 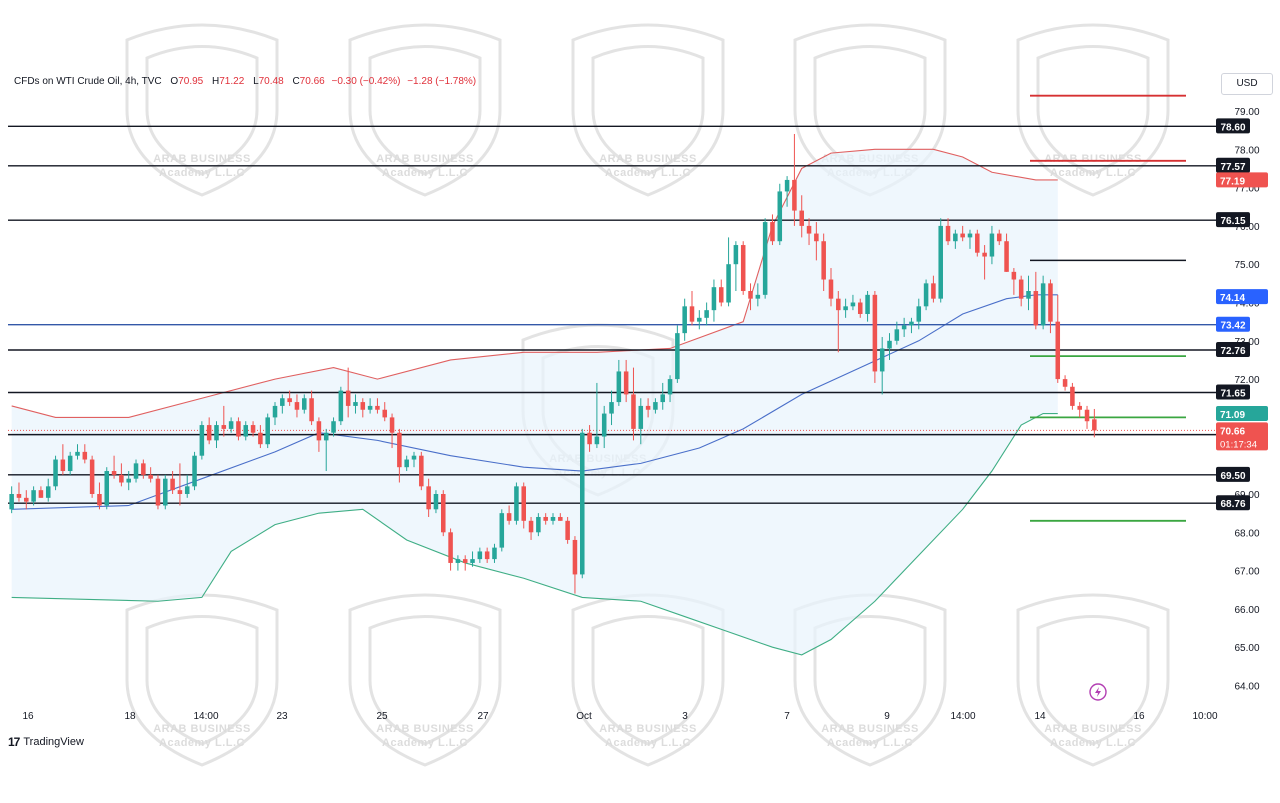 What do you see at coordinates (14, 742) in the screenshot?
I see `tradingview-mark-icon: 17` at bounding box center [14, 742].